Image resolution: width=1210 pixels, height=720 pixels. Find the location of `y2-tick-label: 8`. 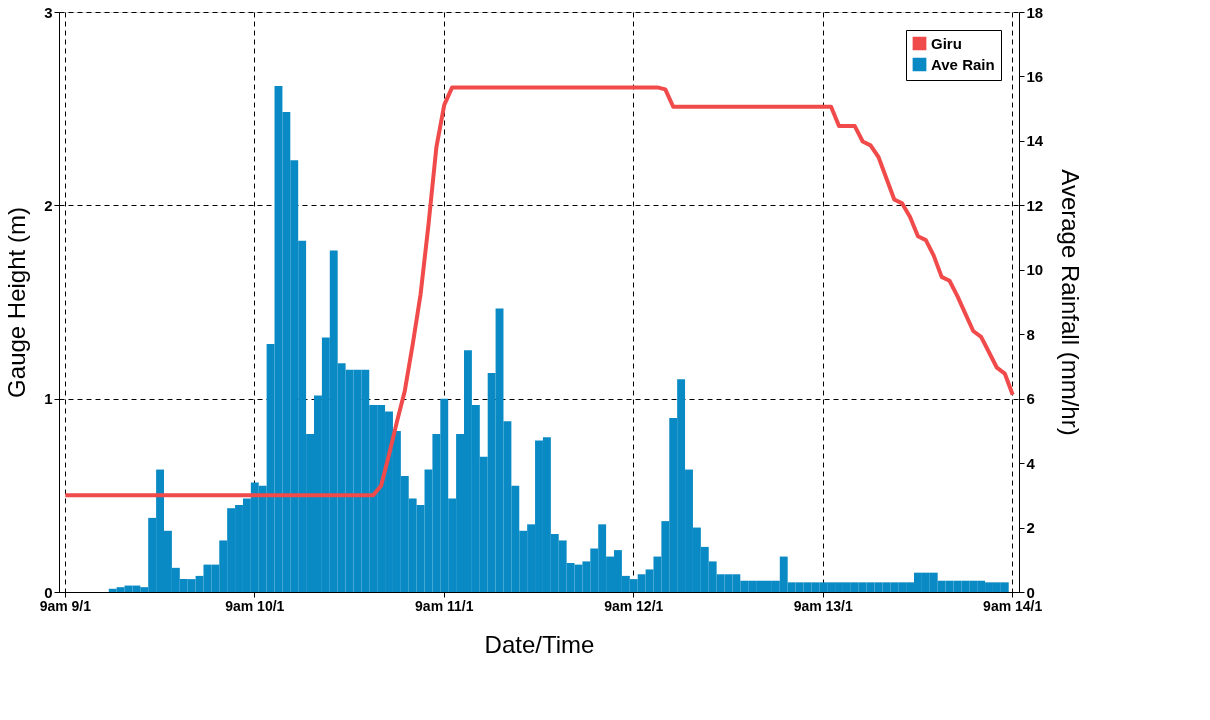

y2-tick-label: 8 is located at coordinates (1030, 334).